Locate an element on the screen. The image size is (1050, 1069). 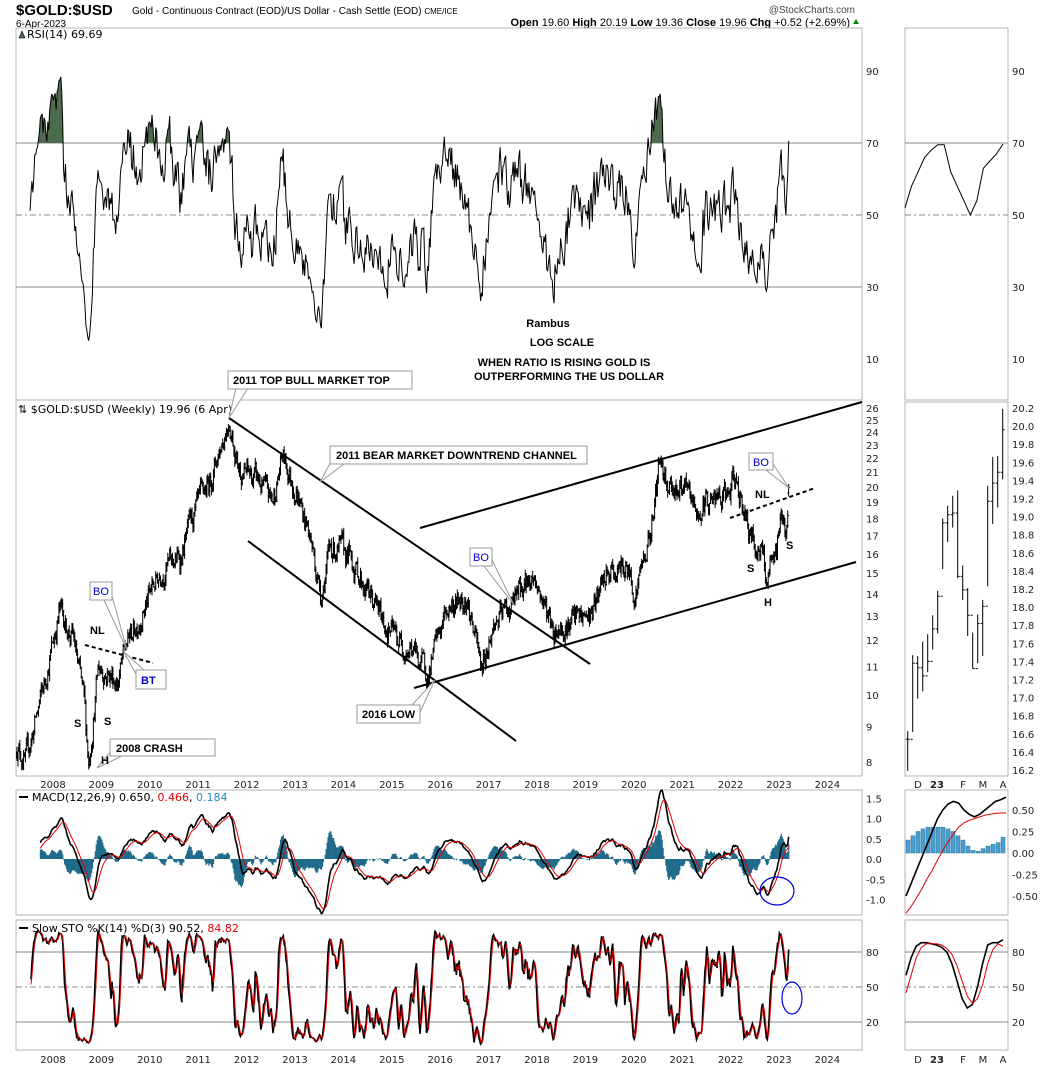
mini-rsi-panel is located at coordinates (956, 214).